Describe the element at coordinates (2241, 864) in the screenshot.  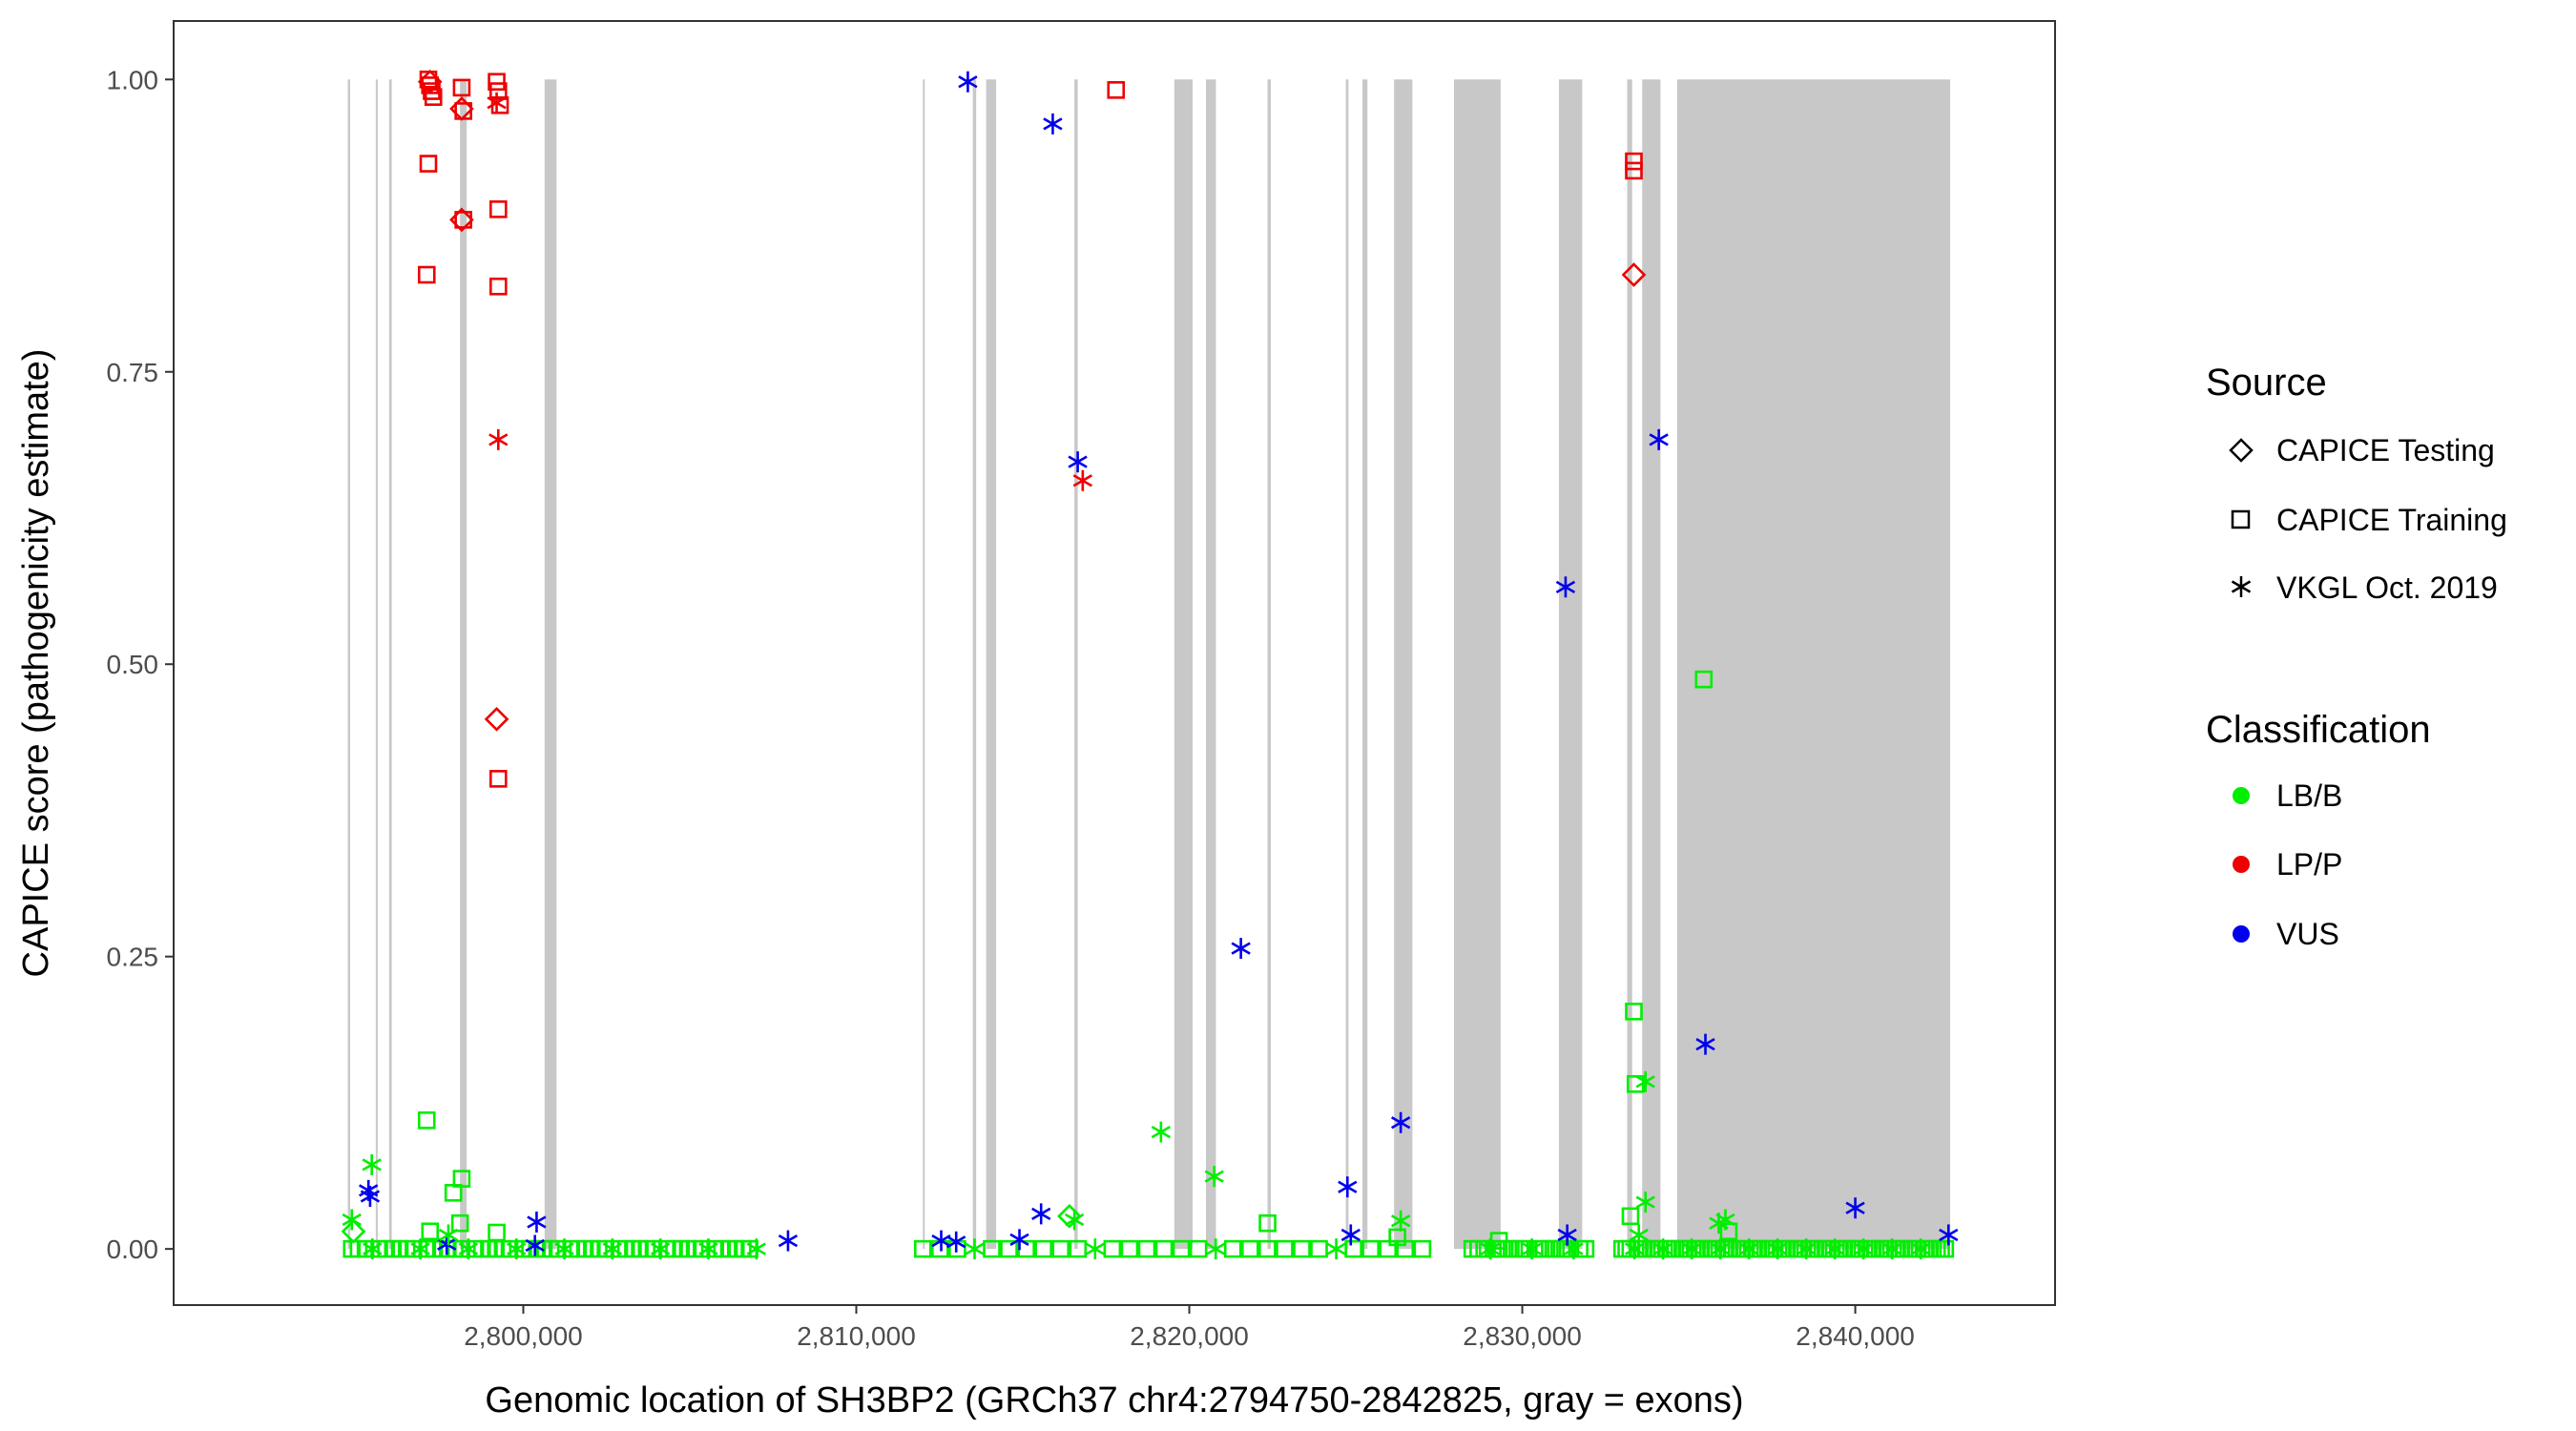
I see `red-dot-icon` at that location.